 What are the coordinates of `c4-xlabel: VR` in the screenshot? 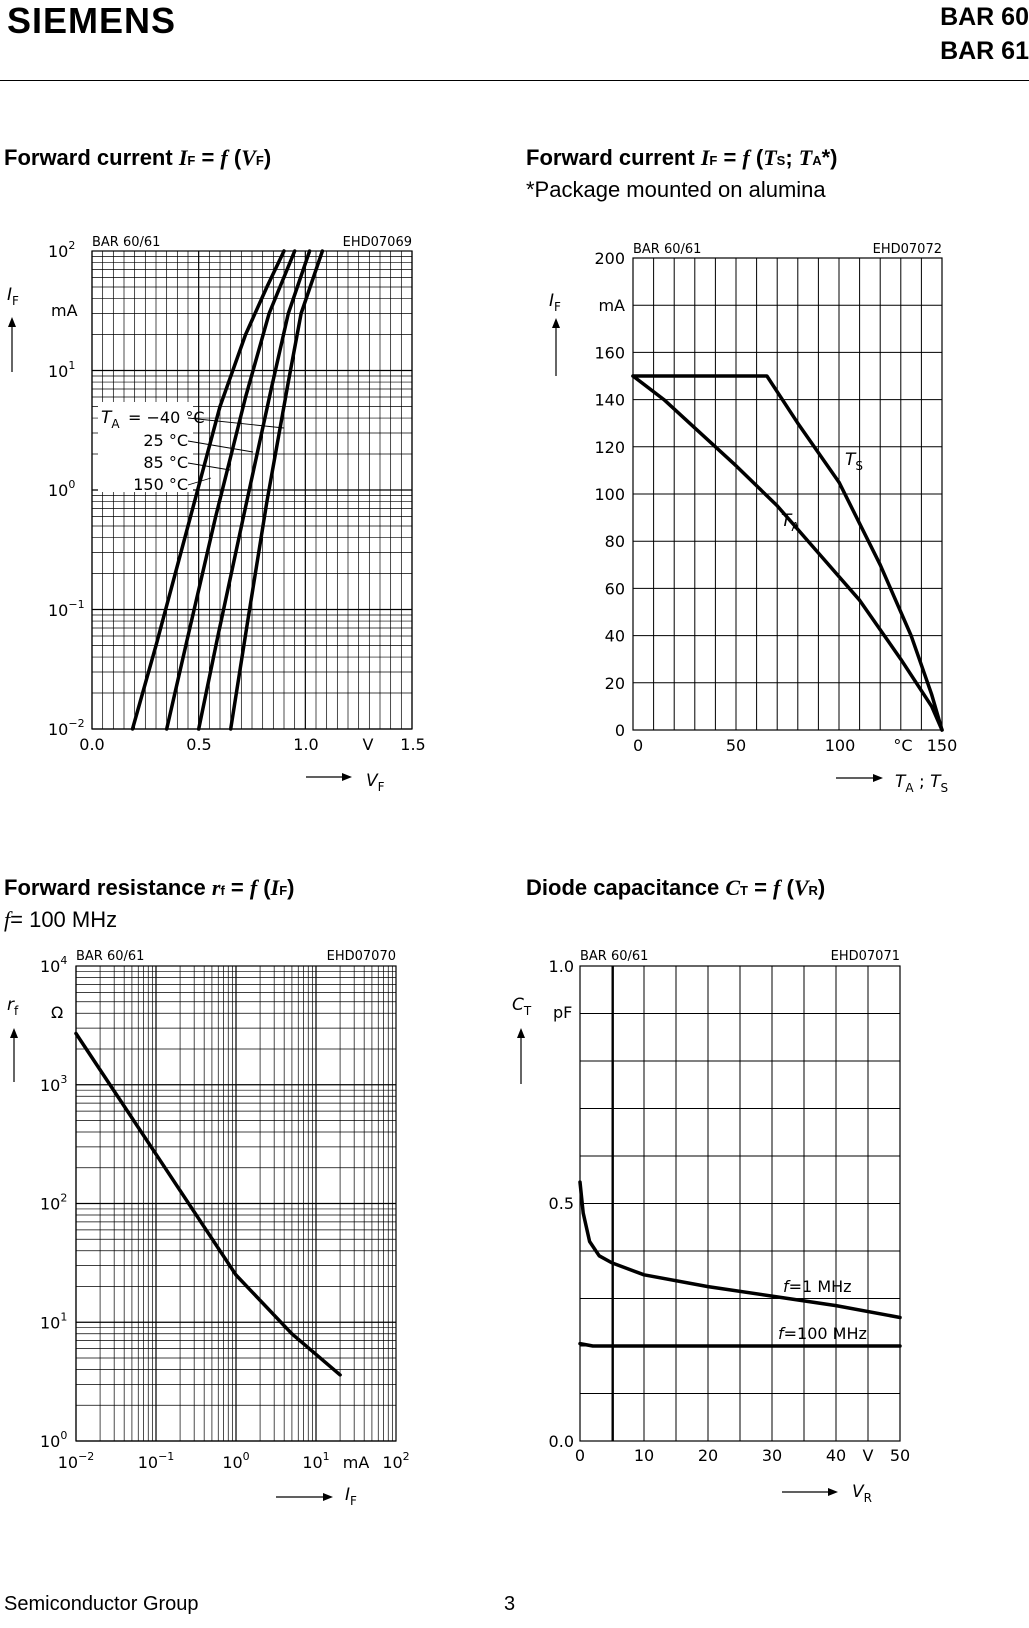 It's located at (862, 1493).